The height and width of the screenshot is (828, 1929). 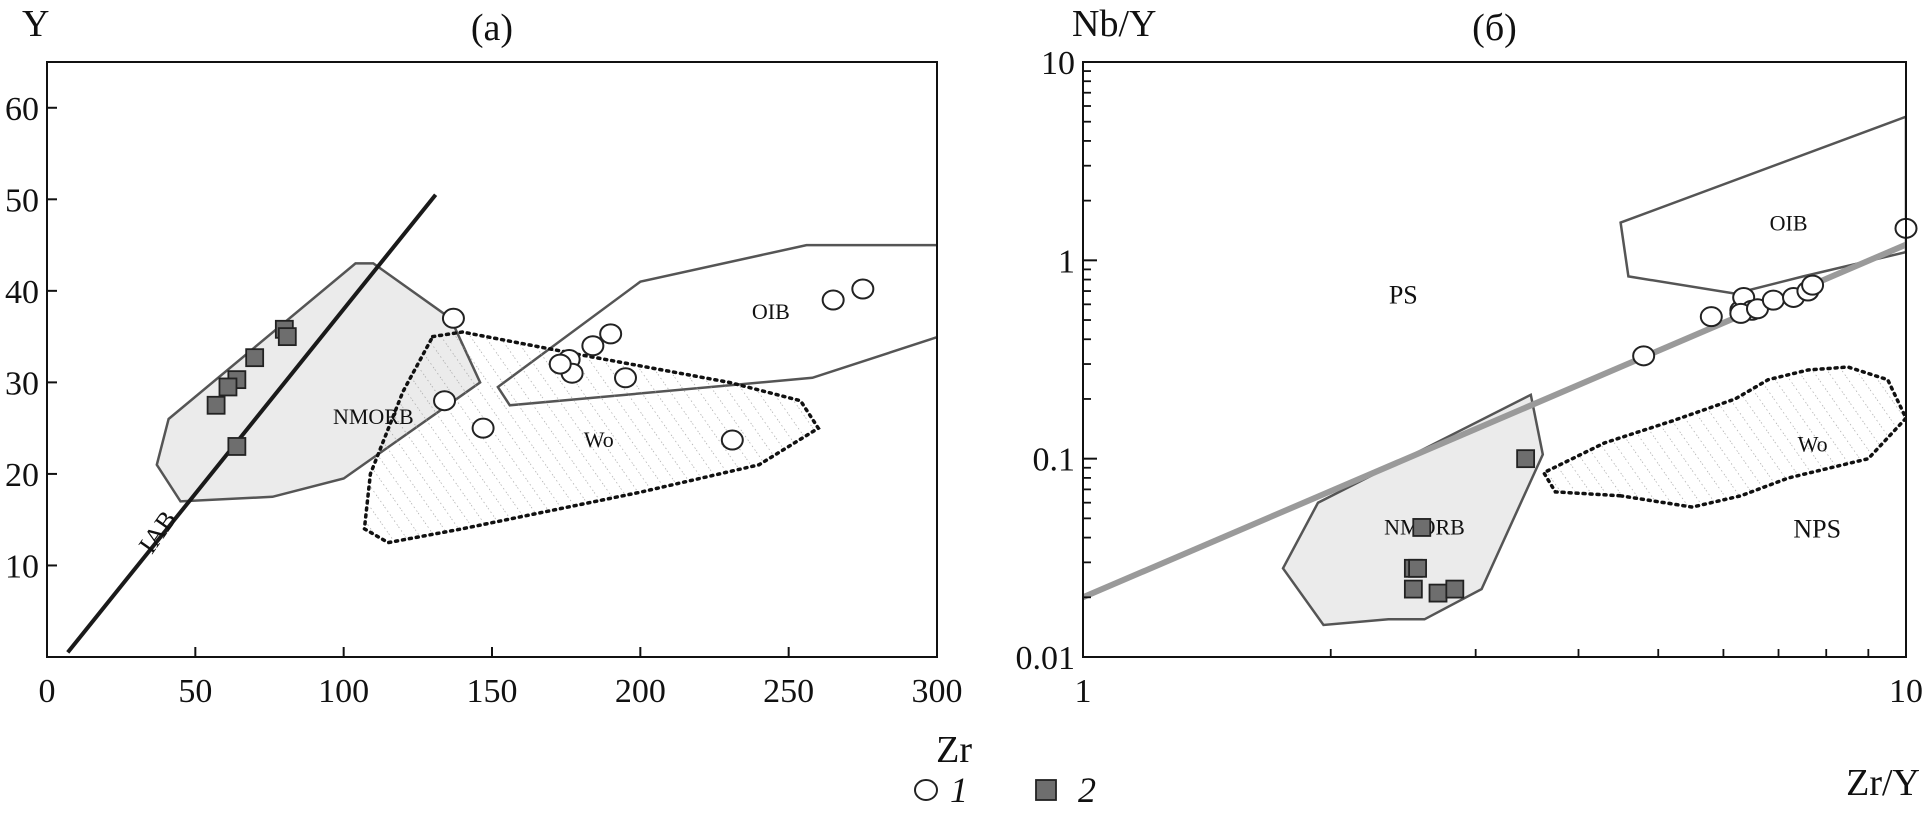 I want to click on y-tick-label: 20, so click(x=22, y=475).